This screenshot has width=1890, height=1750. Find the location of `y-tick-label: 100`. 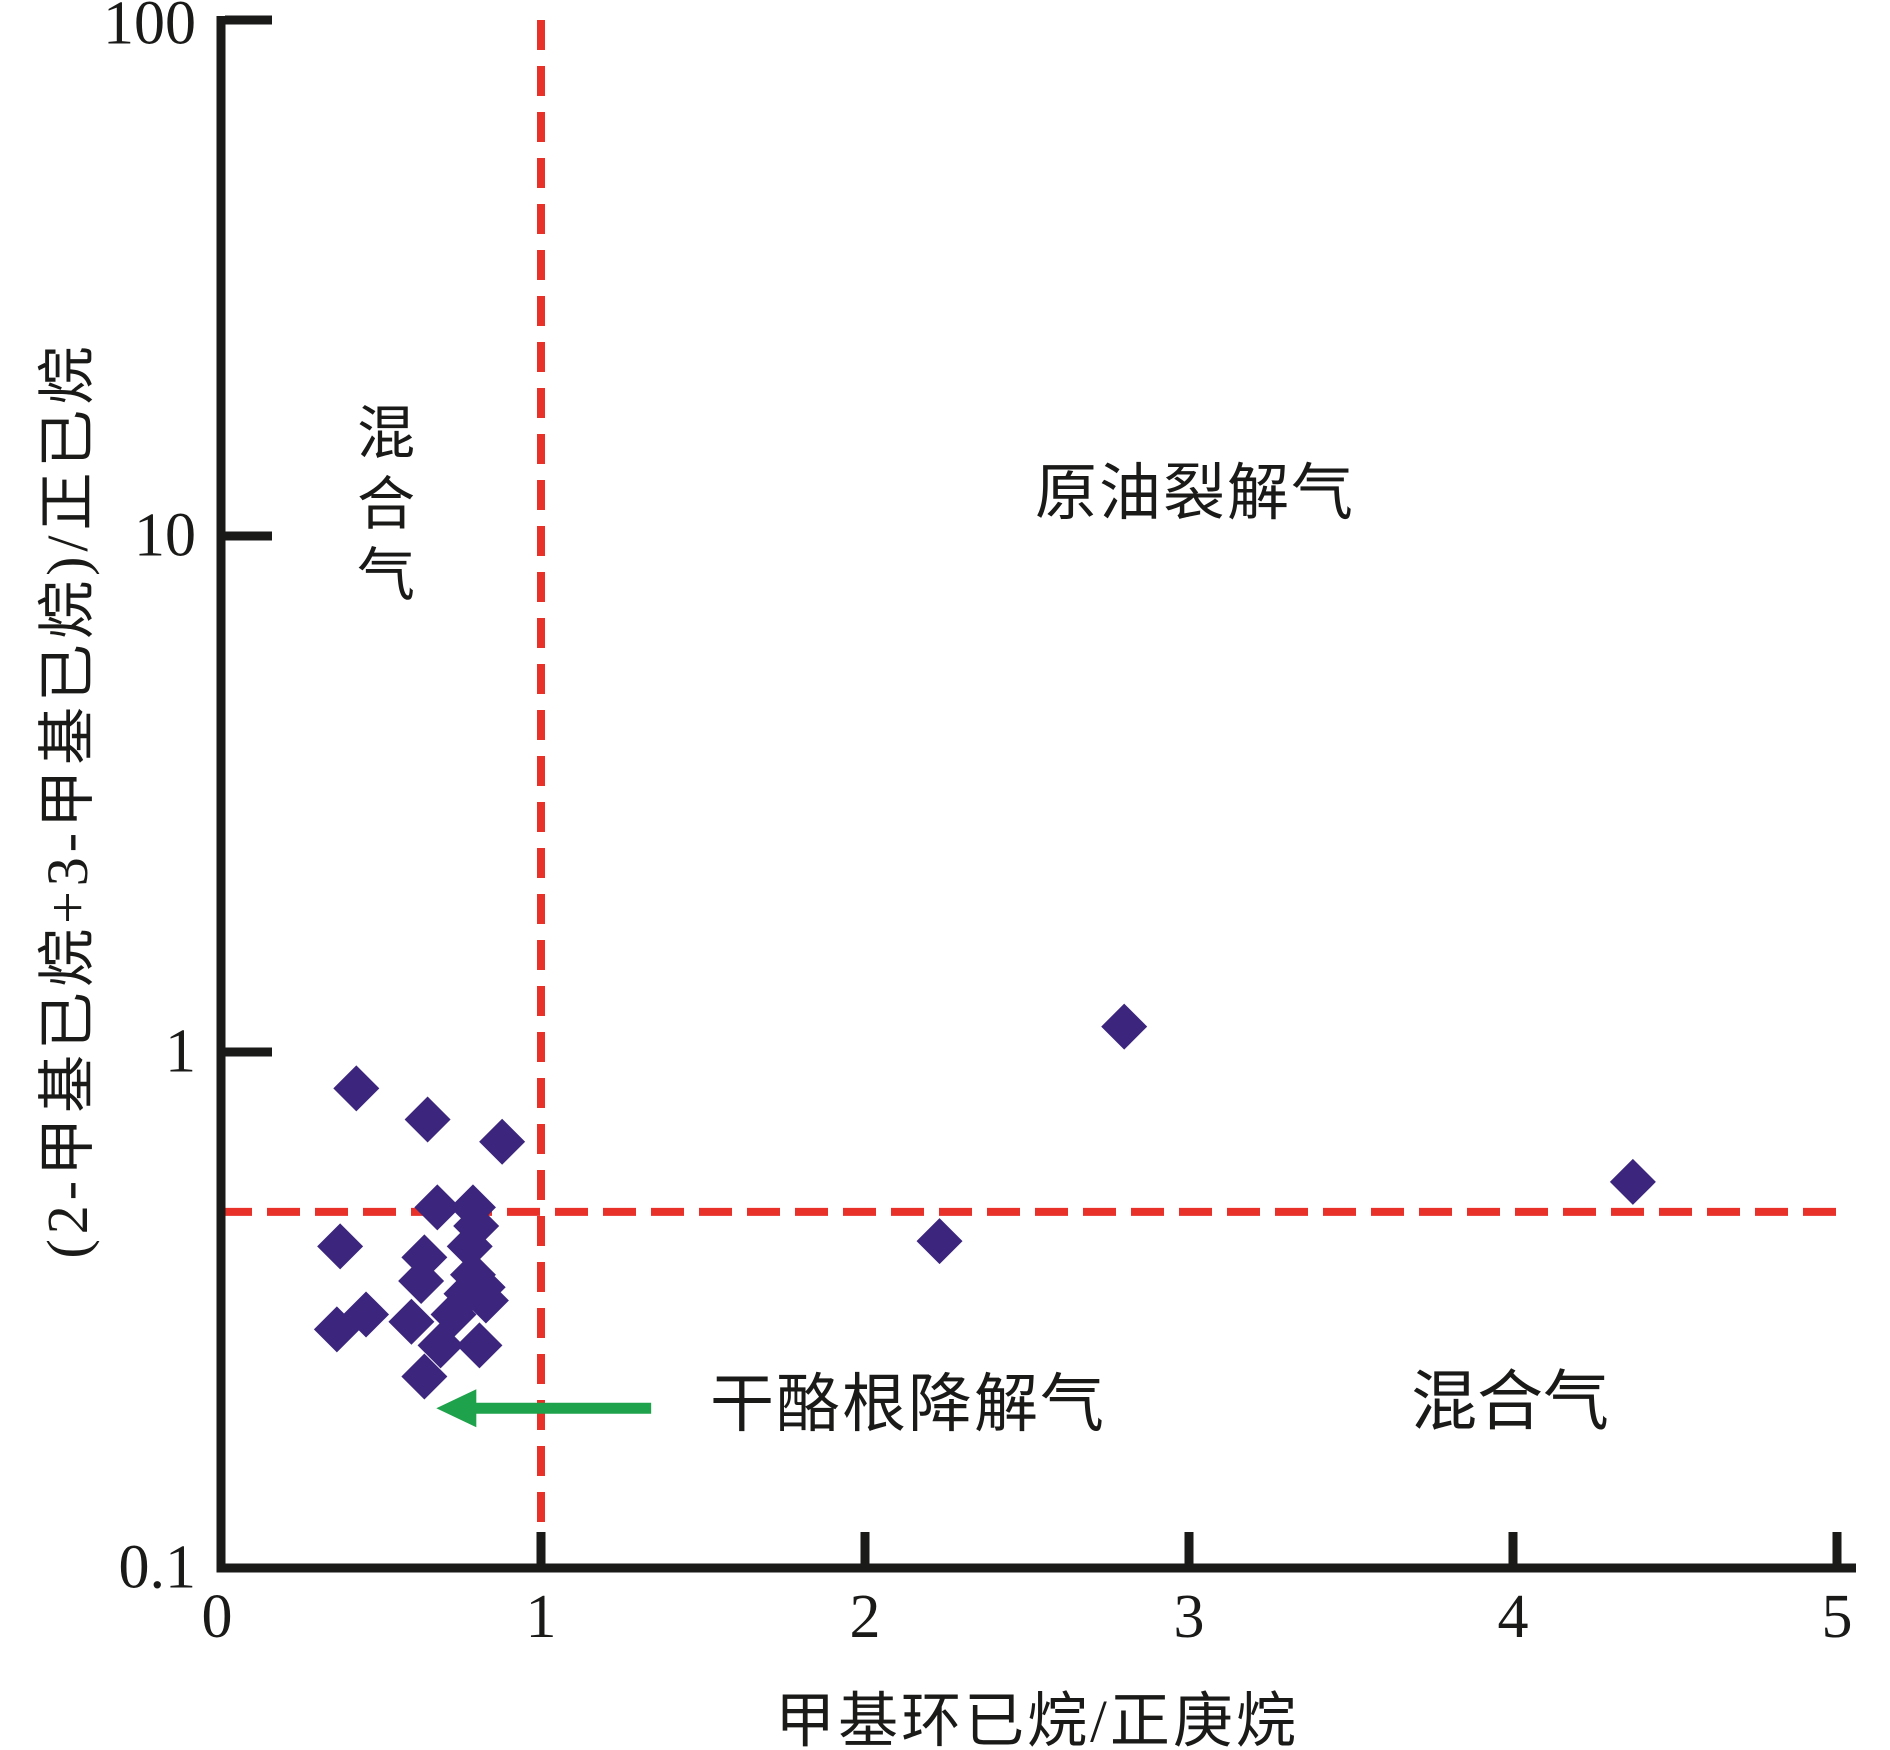

y-tick-label: 100 is located at coordinates (149, 29).